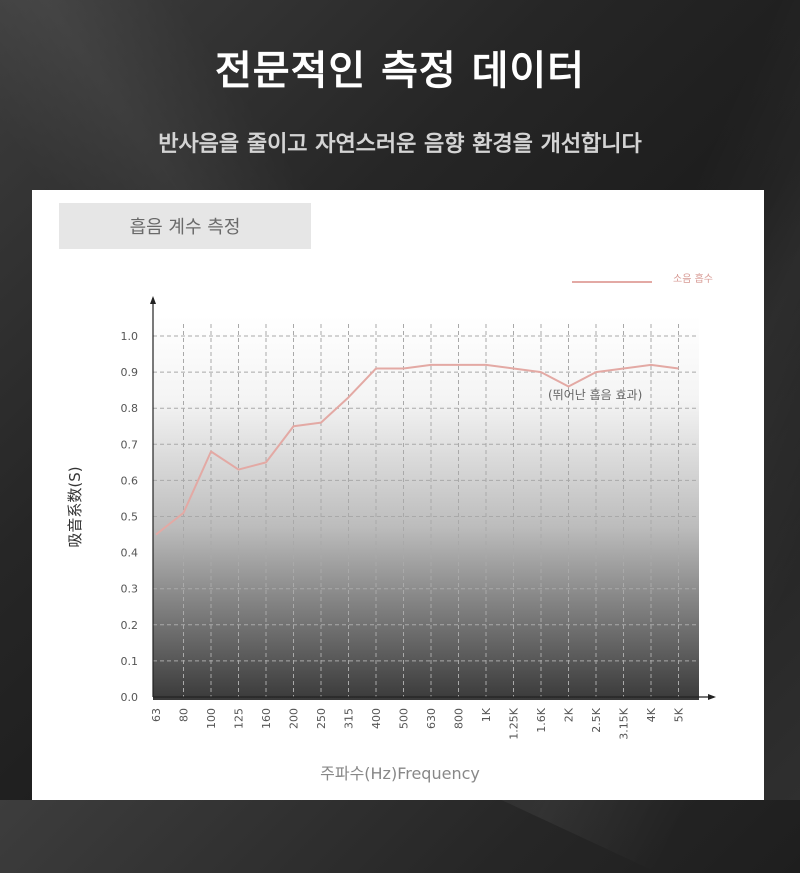 This screenshot has width=800, height=873. I want to click on x-tick-label: 160, so click(266, 718).